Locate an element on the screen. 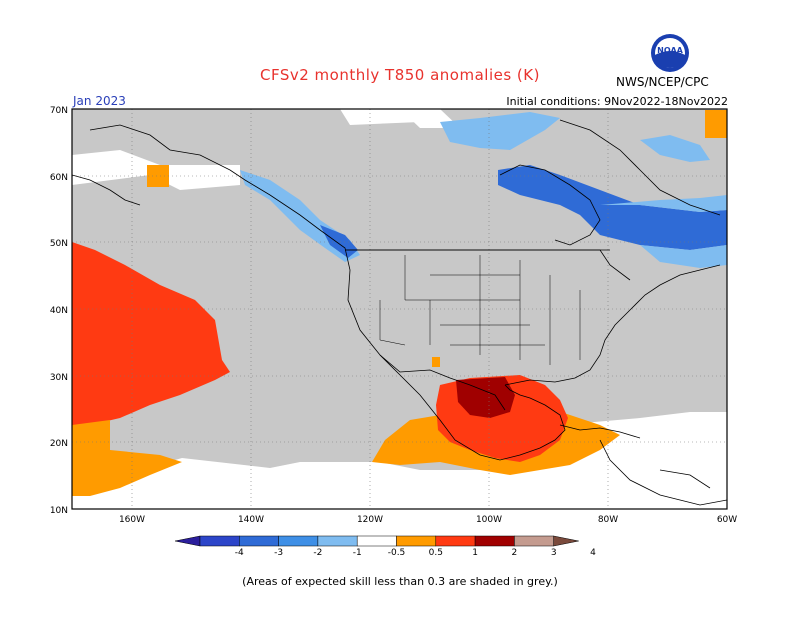  lon-label-60w: 60W is located at coordinates (727, 520).